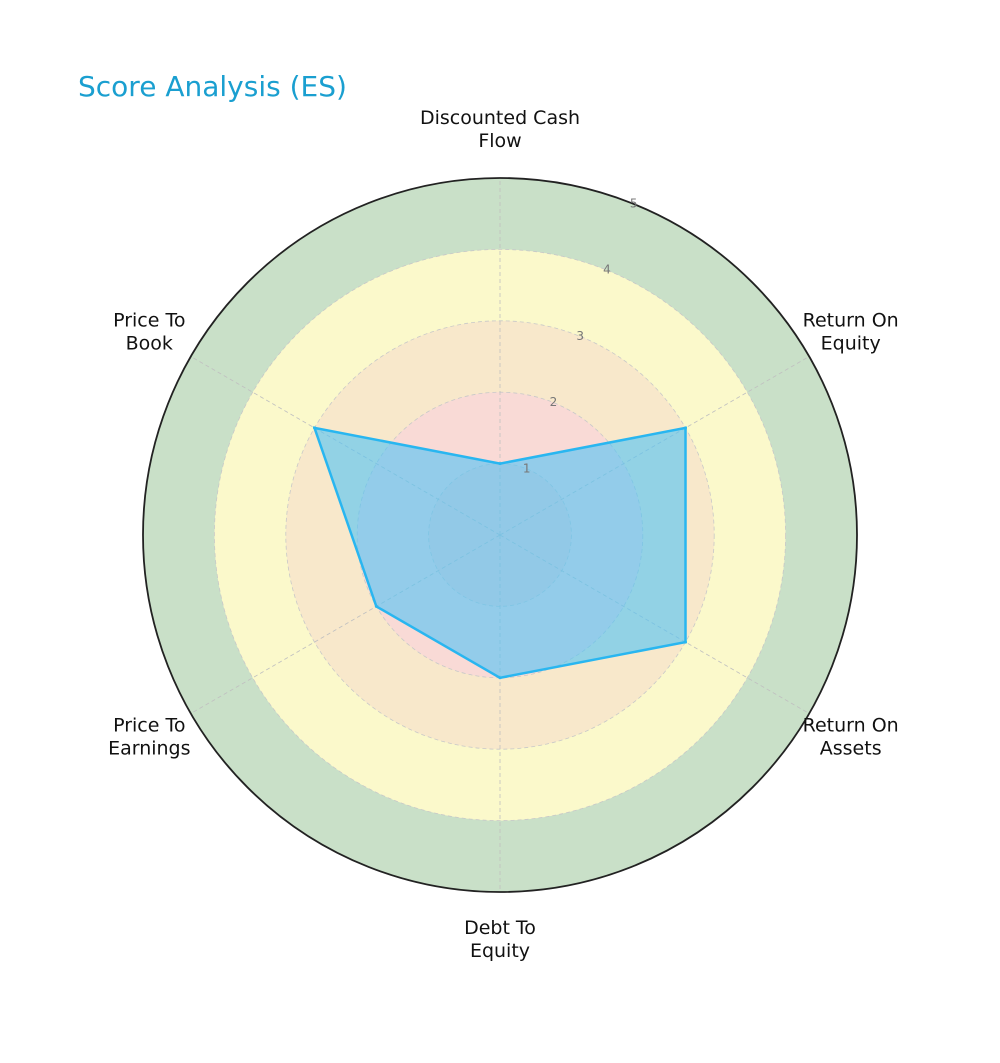 This screenshot has width=1000, height=1063. I want to click on score-series, so click(500, 553).